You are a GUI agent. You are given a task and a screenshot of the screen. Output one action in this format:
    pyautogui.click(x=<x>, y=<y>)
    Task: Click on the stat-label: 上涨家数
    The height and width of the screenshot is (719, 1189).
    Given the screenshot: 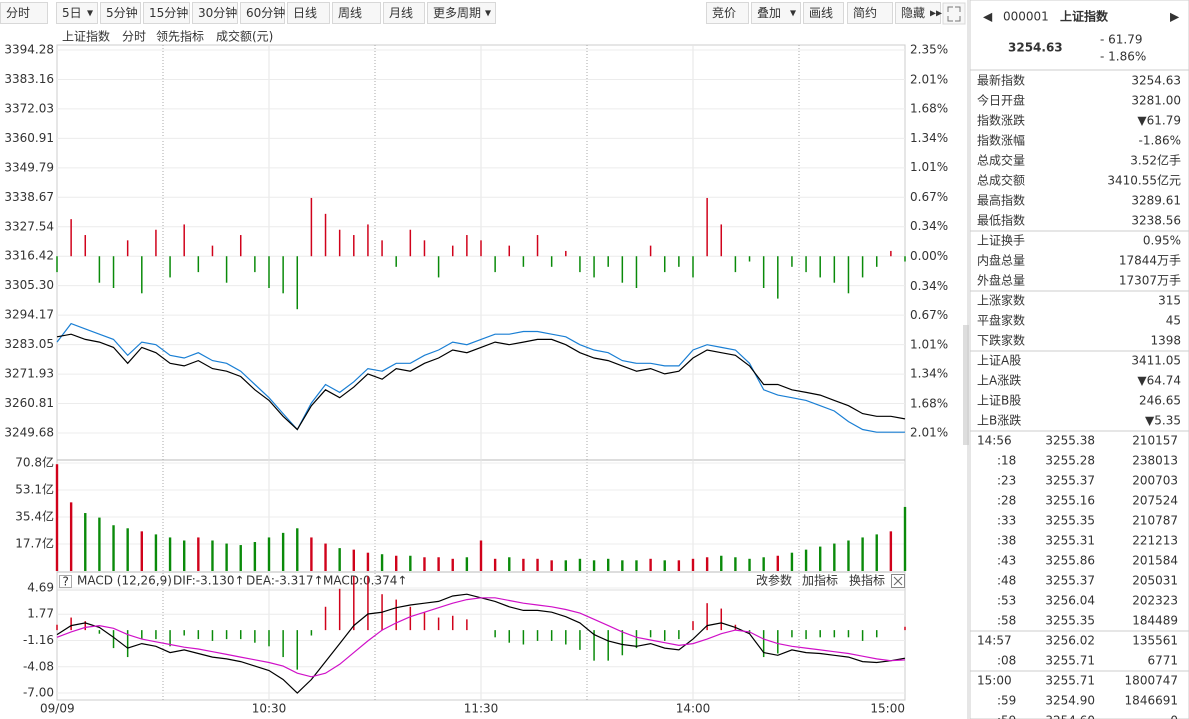 What is the action you would take?
    pyautogui.click(x=1001, y=300)
    